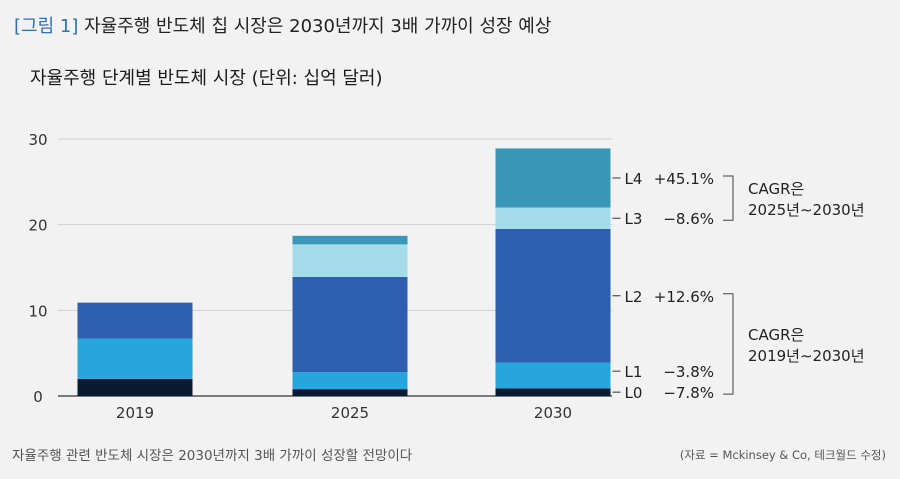  What do you see at coordinates (634, 219) in the screenshot?
I see `series-label: L3` at bounding box center [634, 219].